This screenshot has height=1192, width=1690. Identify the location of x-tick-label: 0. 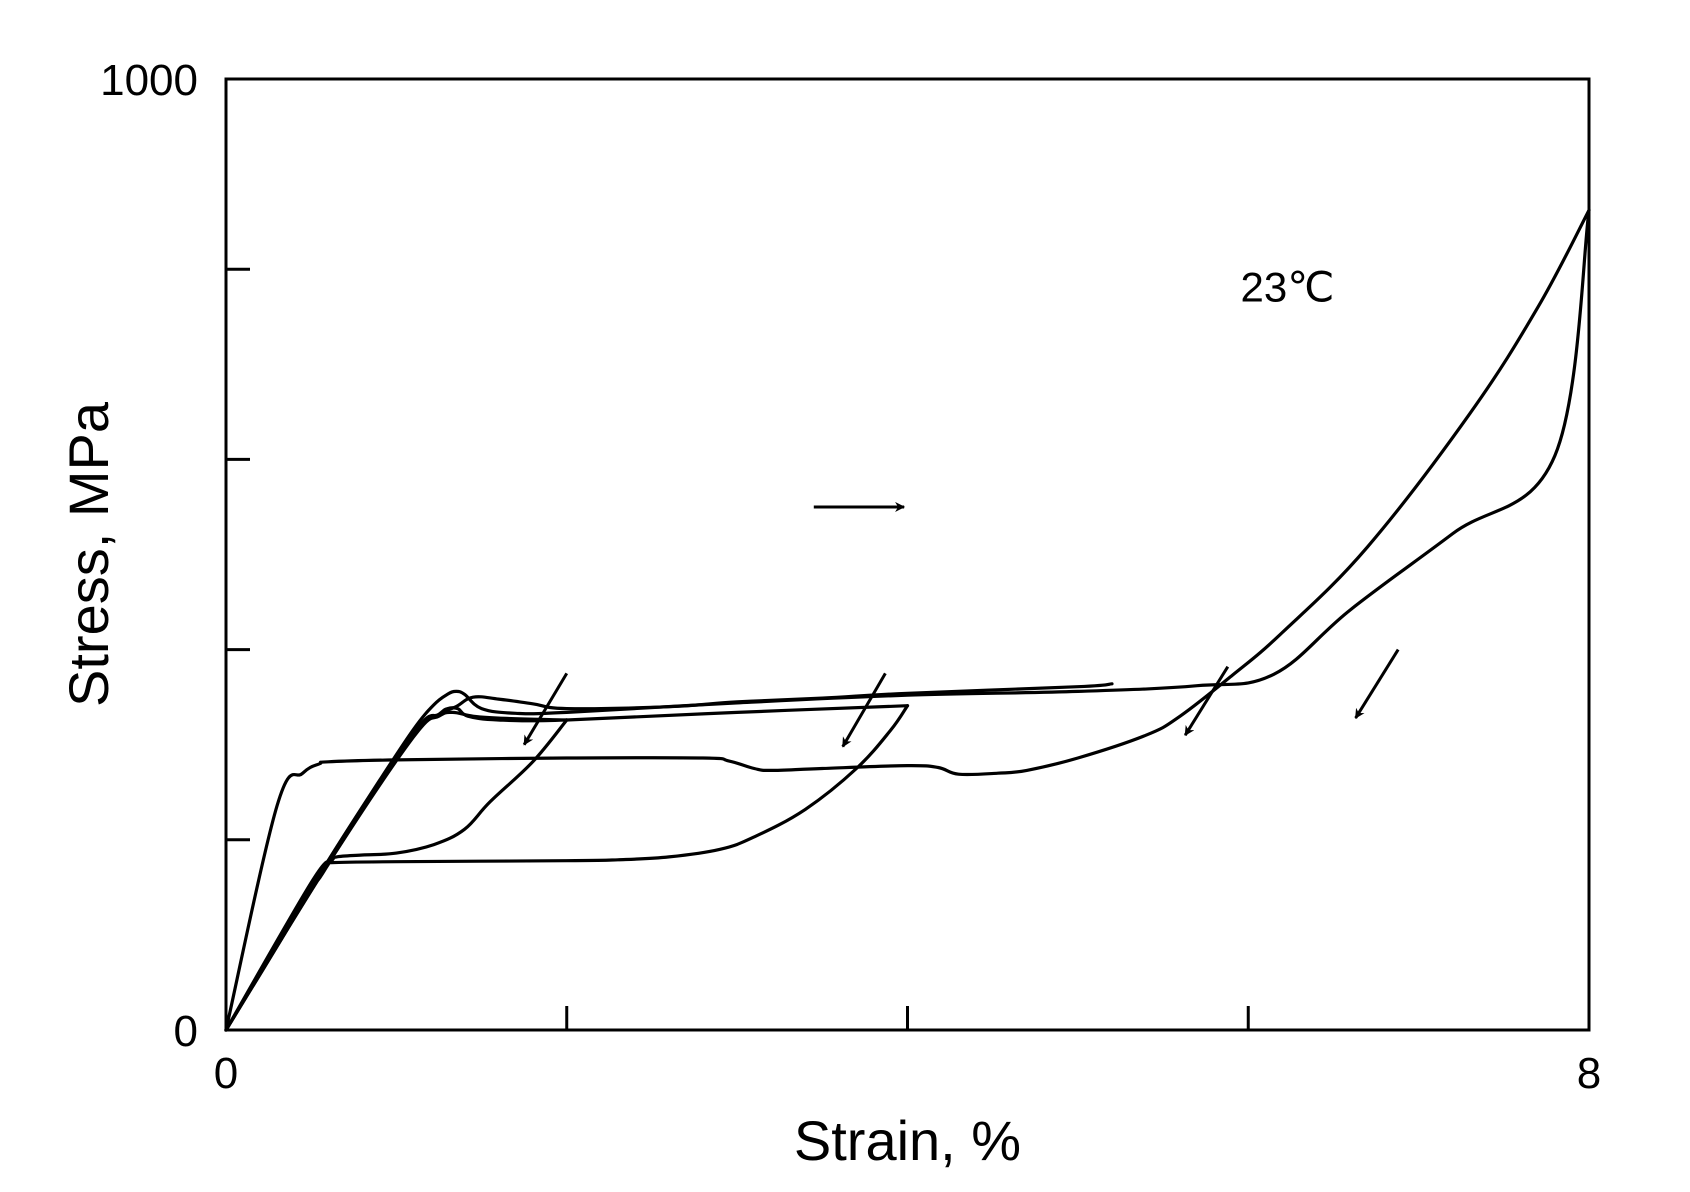
(226, 1073).